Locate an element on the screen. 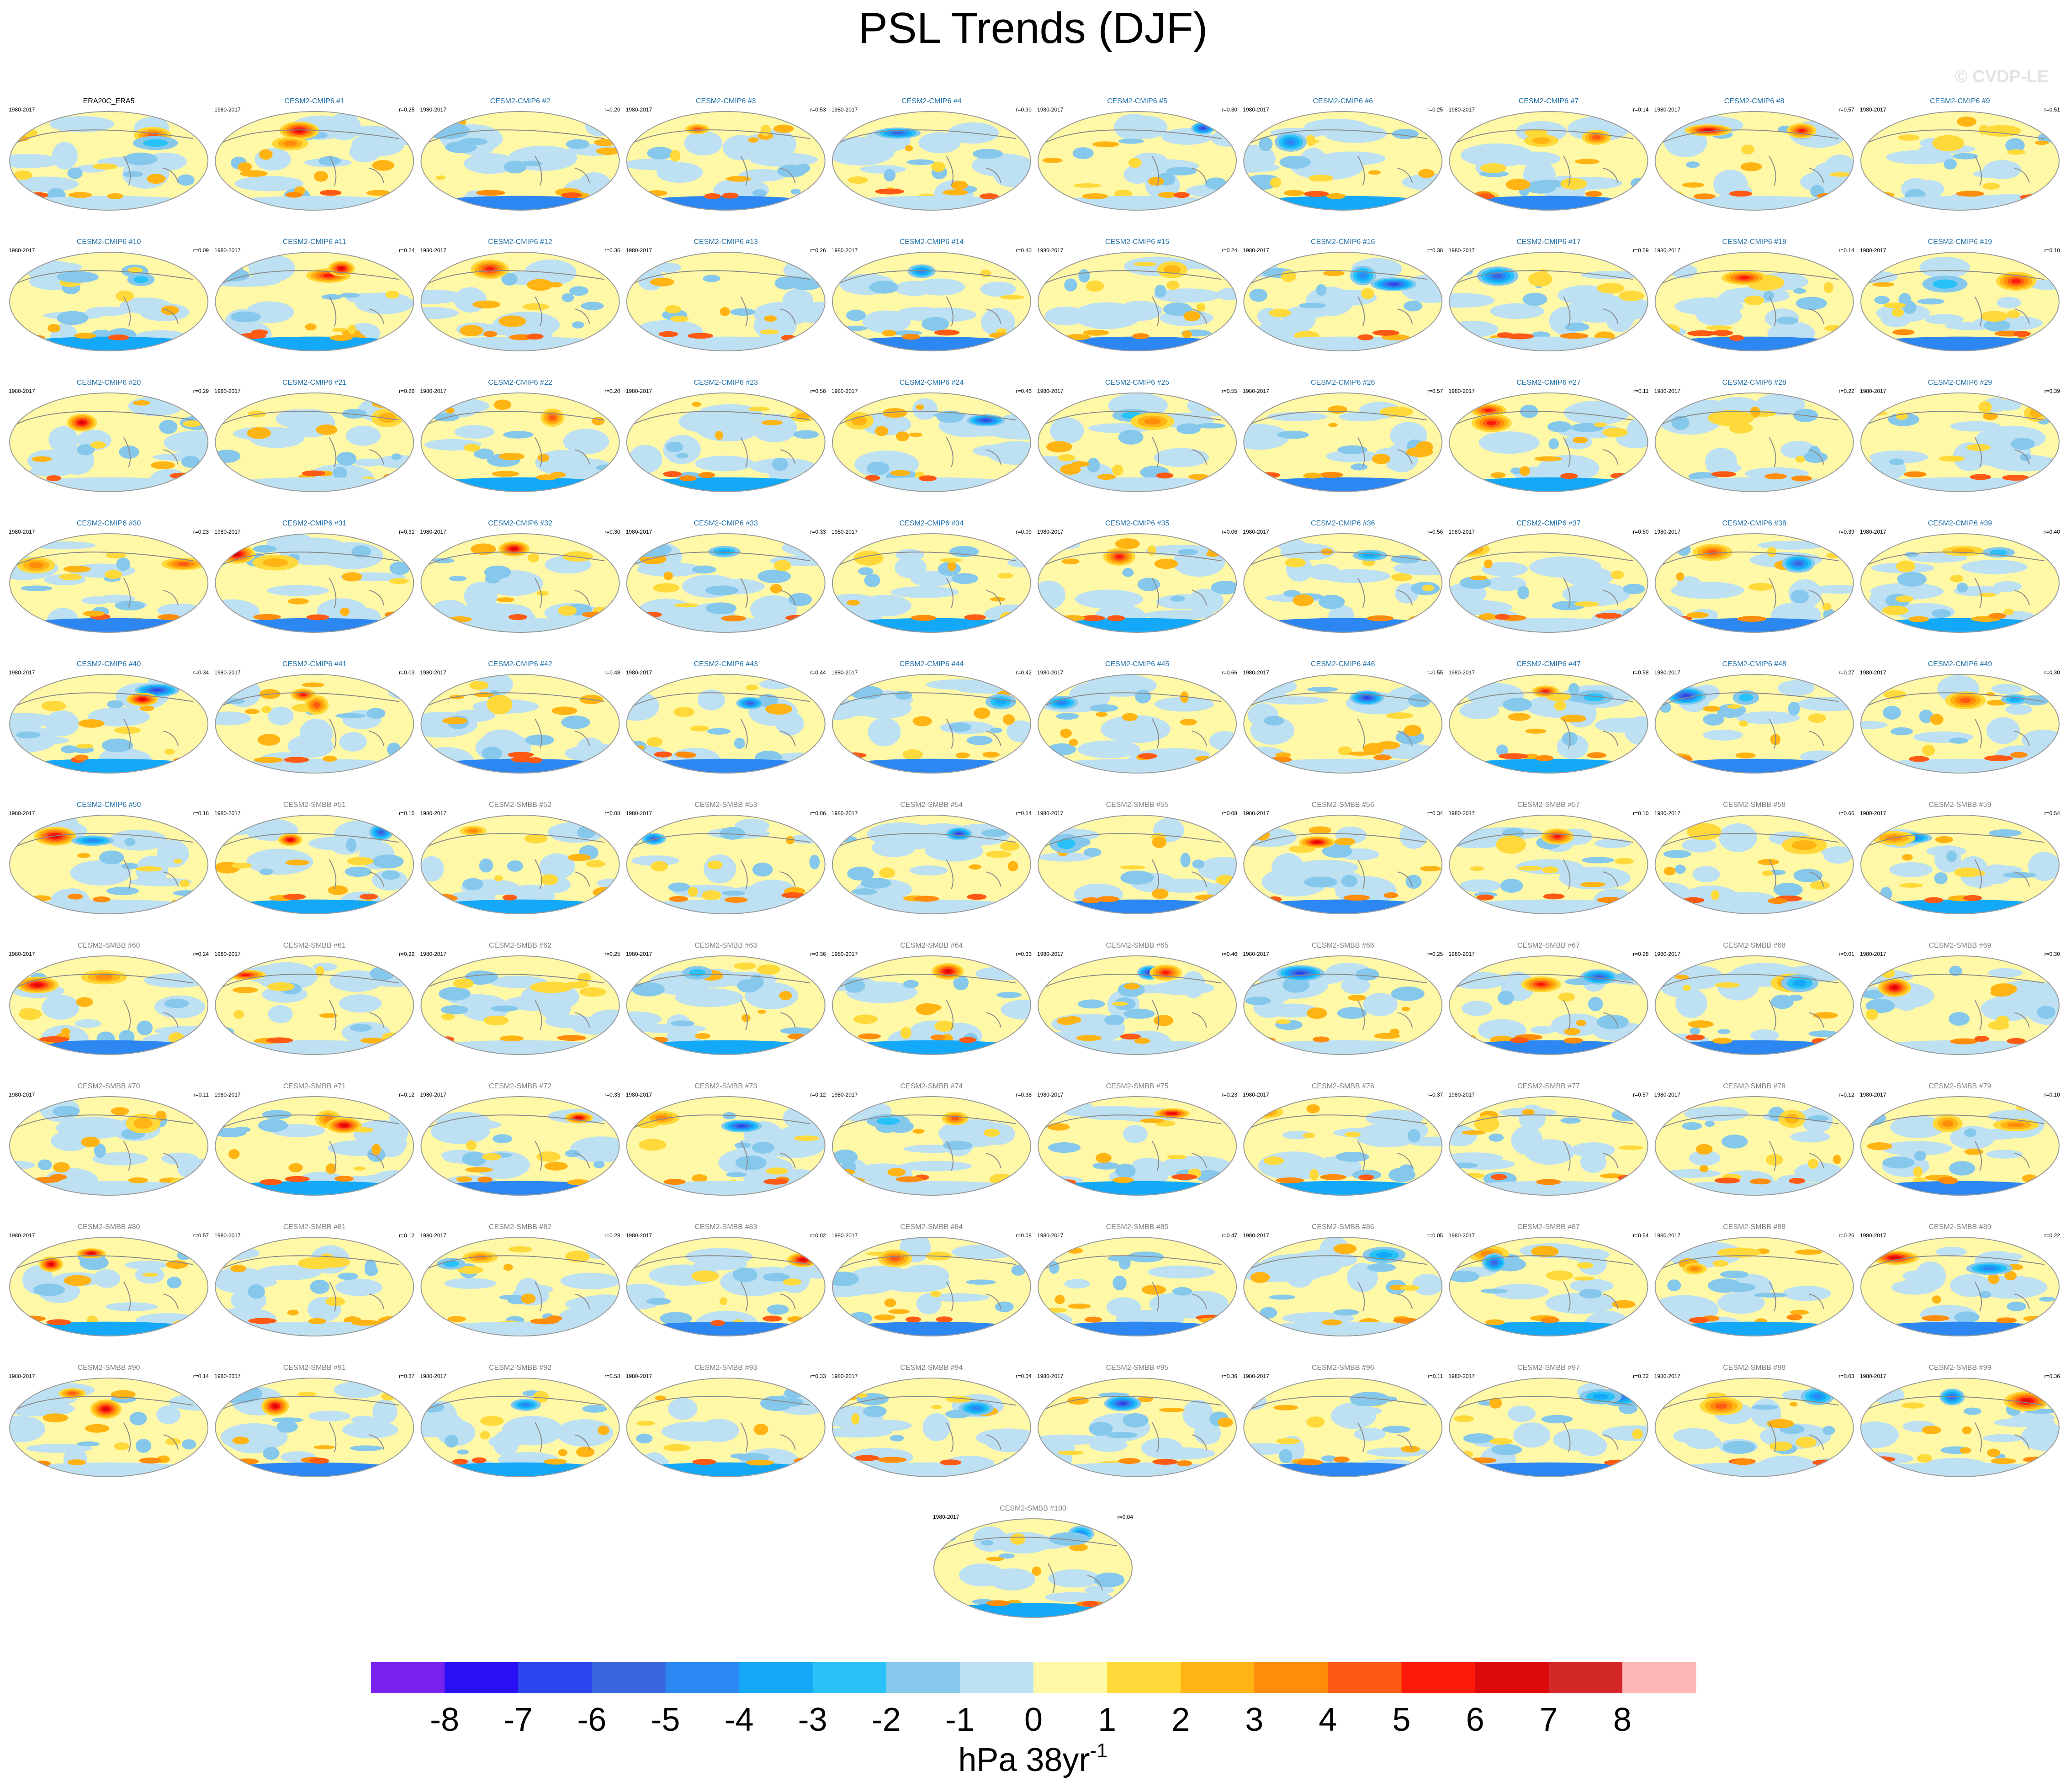 Image resolution: width=2066 pixels, height=1792 pixels. panel-title: CESM2-CMIP6 #28 is located at coordinates (1754, 383).